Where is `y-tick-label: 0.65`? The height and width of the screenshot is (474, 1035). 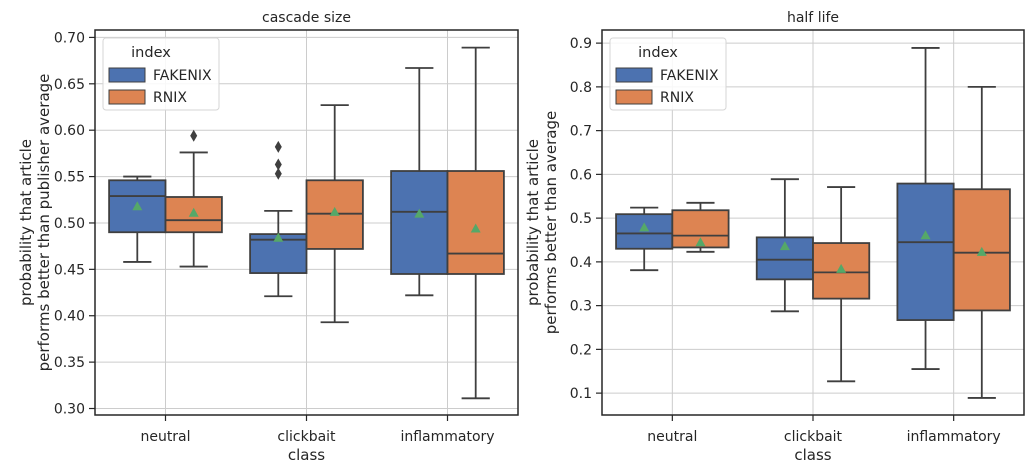 y-tick-label: 0.65 is located at coordinates (69, 85).